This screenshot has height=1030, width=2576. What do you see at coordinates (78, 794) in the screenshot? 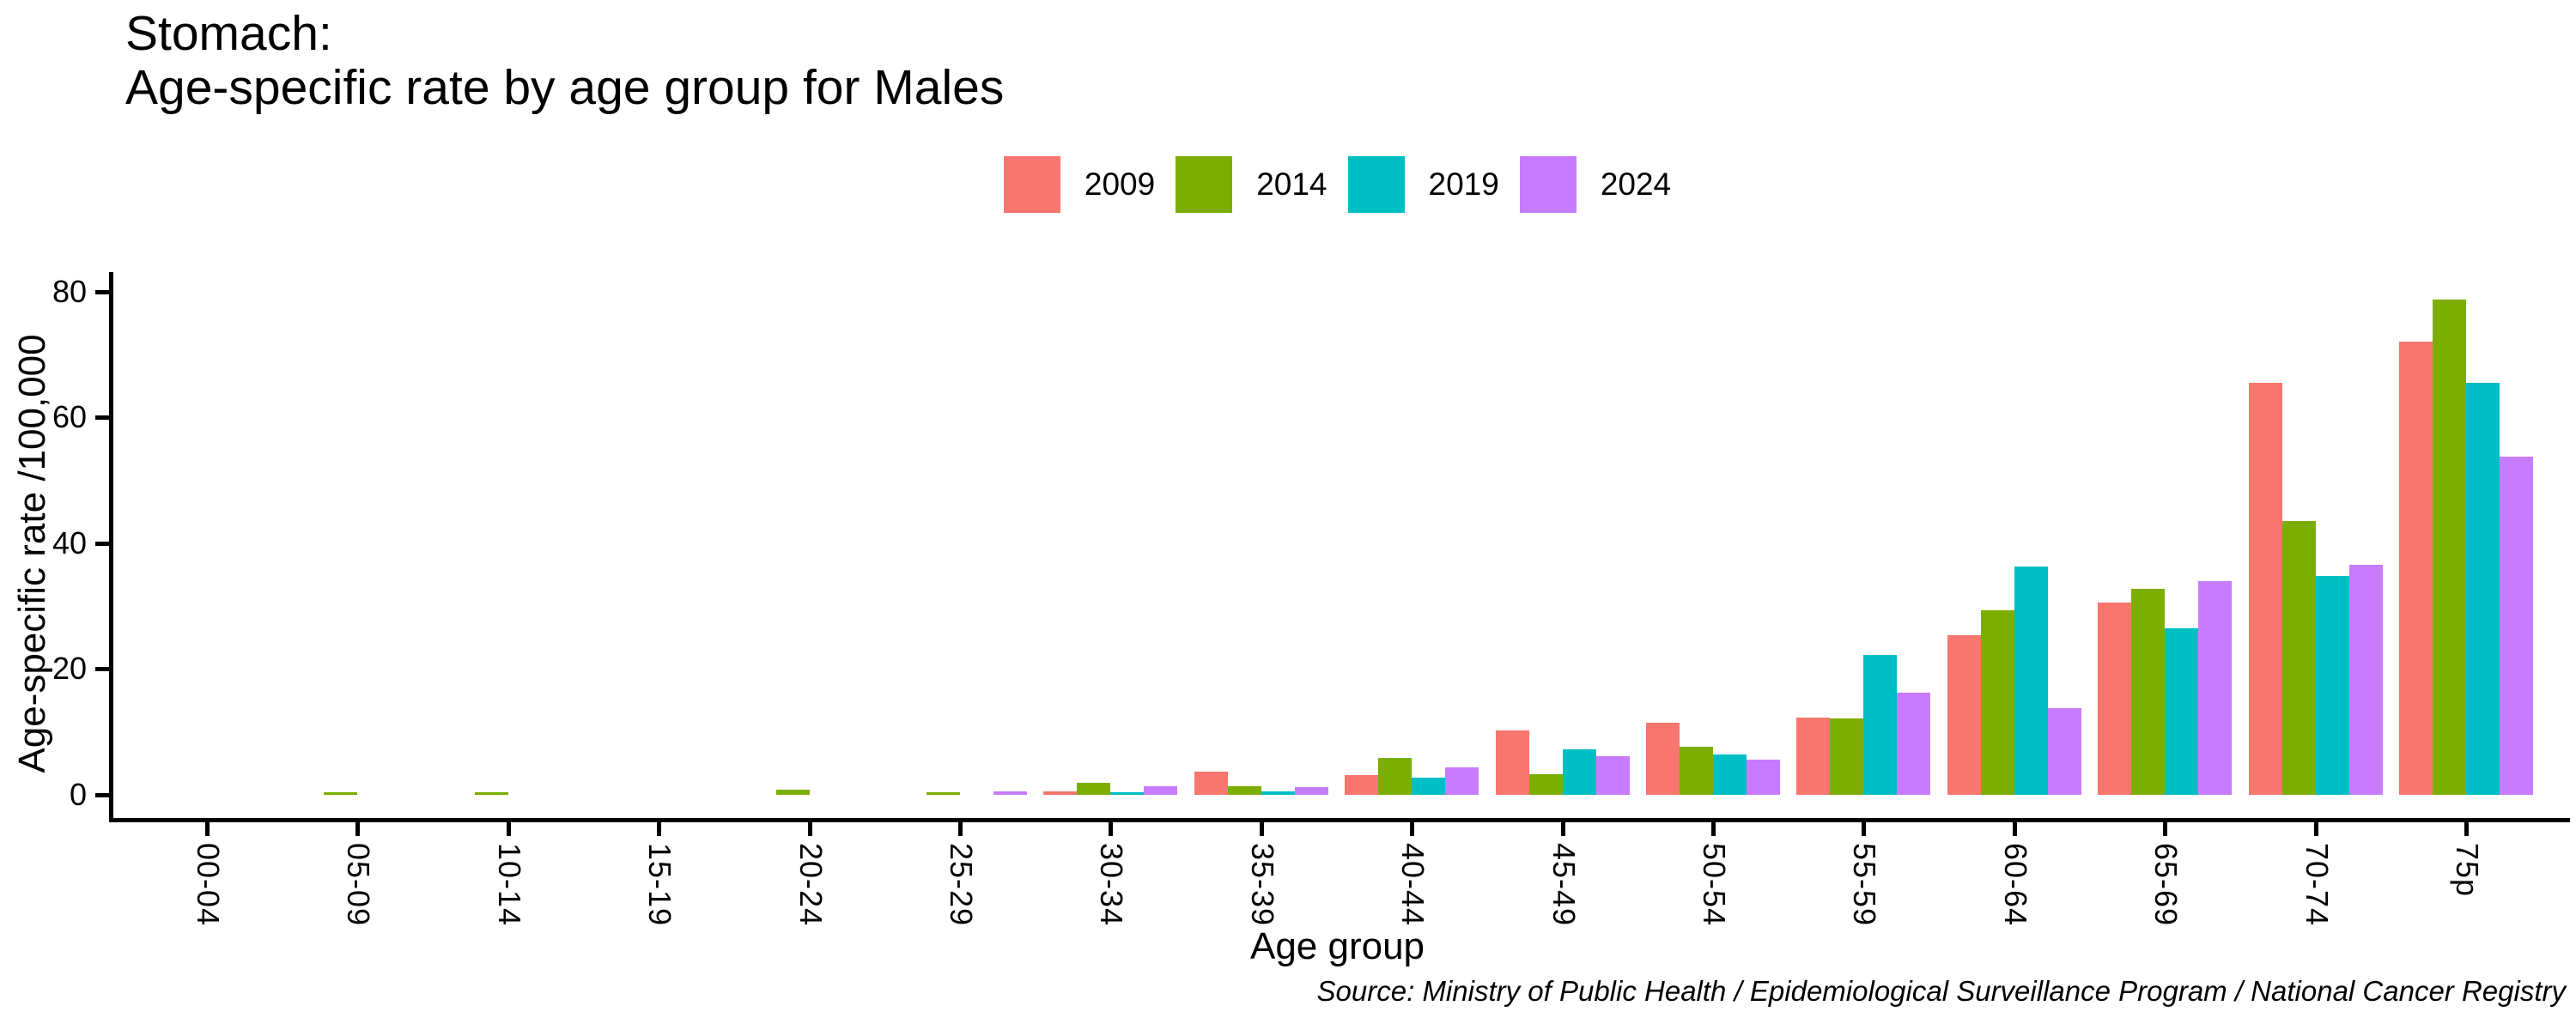
I see `y-axis-tick-label-0: 0` at bounding box center [78, 794].